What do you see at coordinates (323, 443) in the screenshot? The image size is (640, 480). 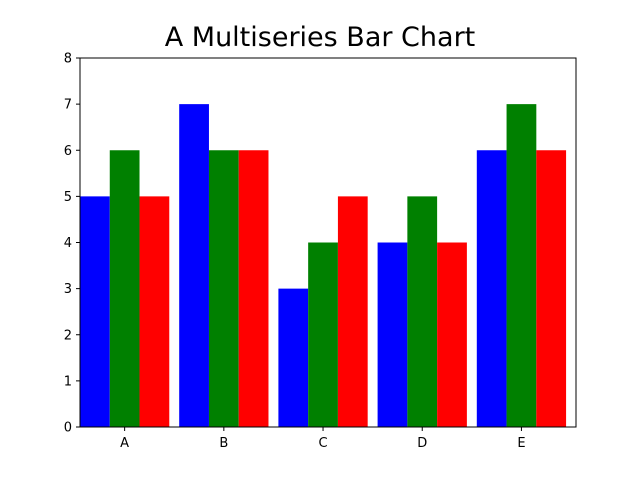 I see `x-tick-label: C` at bounding box center [323, 443].